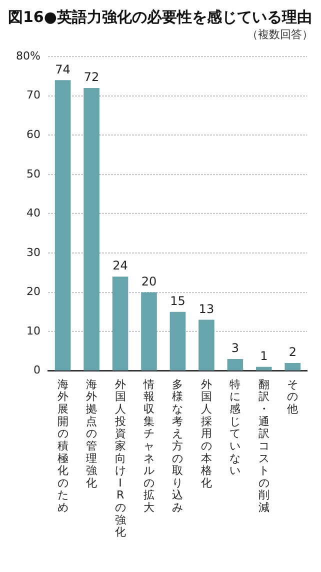 The height and width of the screenshot is (572, 321). What do you see at coordinates (33, 331) in the screenshot?
I see `y-tick-label: 10` at bounding box center [33, 331].